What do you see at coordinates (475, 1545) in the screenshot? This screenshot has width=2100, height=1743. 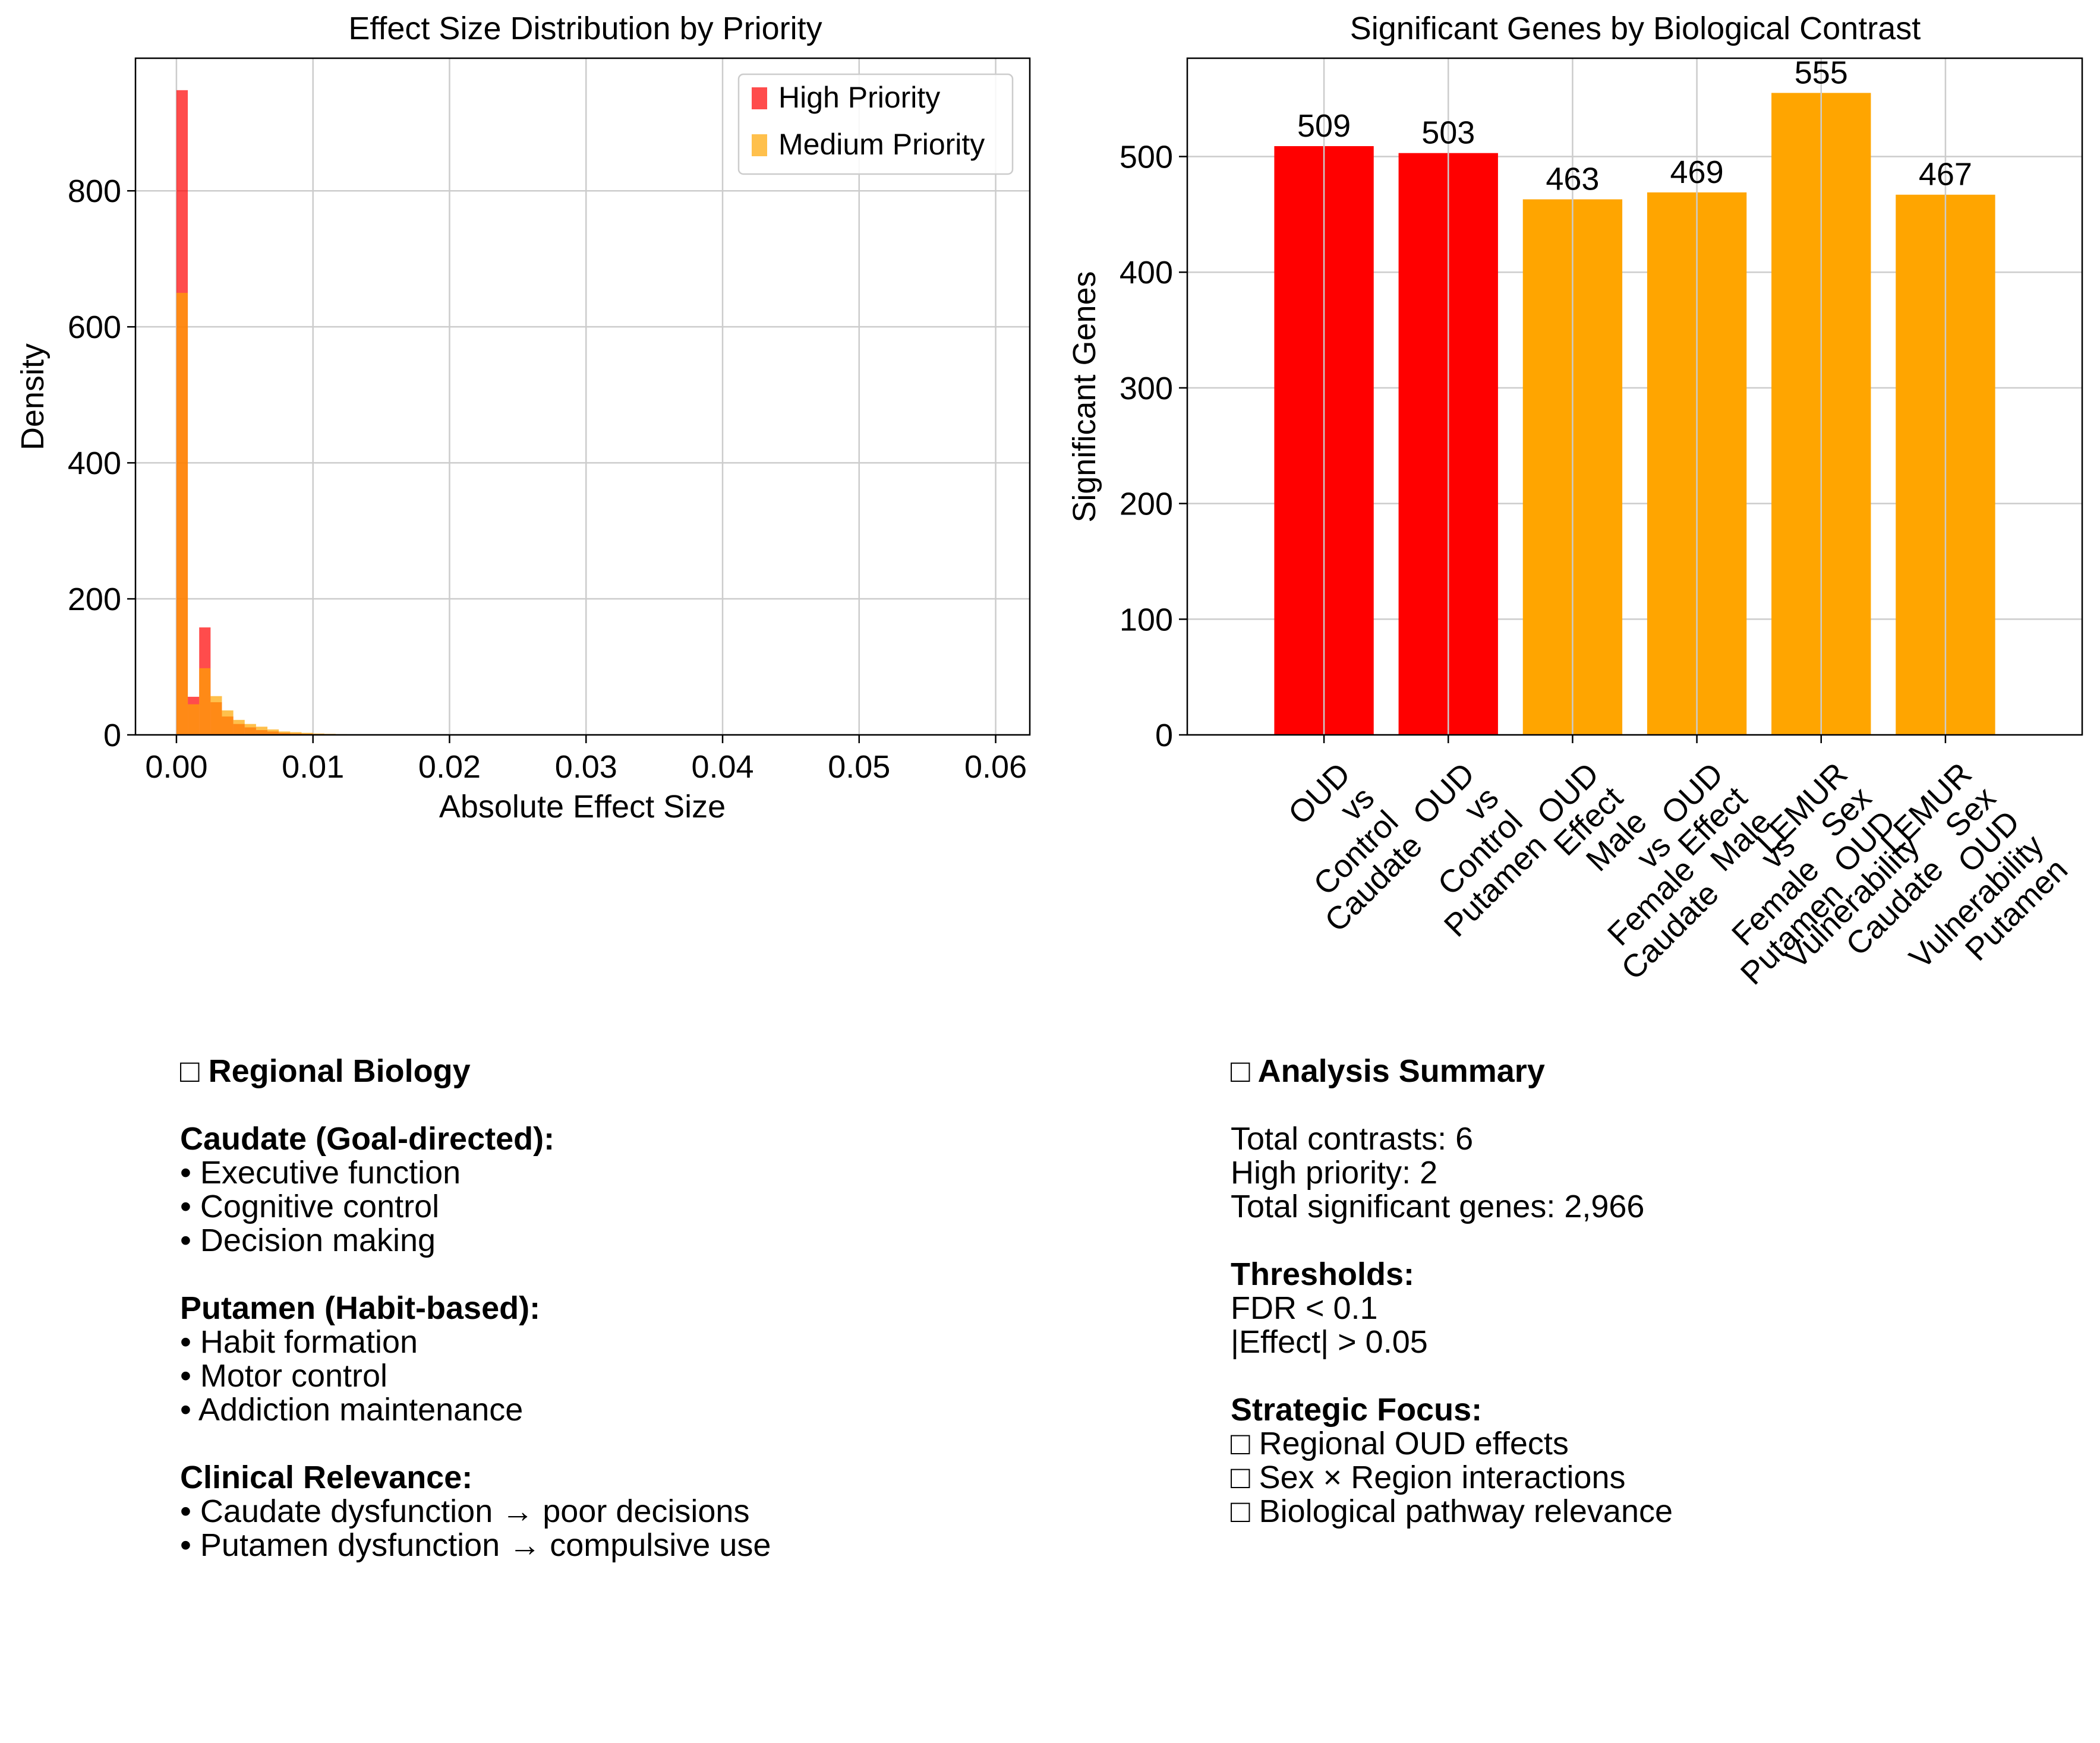 I see `panel-line: • Putamen dysfunction → compulsive use` at bounding box center [475, 1545].